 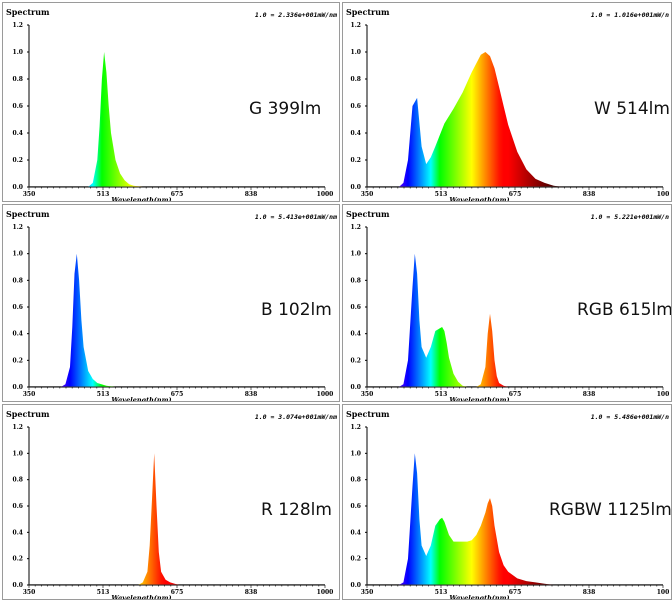 What do you see at coordinates (296, 310) in the screenshot?
I see `luminous-flux-label: B 102lm` at bounding box center [296, 310].